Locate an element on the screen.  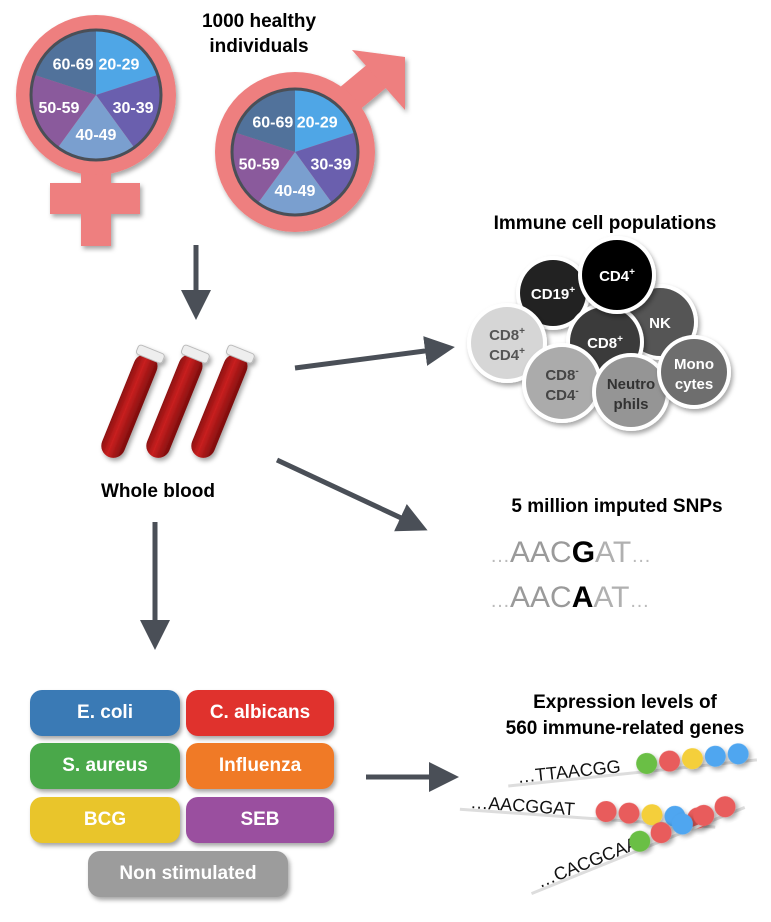
gene-sequence: …AACGGAT is located at coordinates (523, 805).